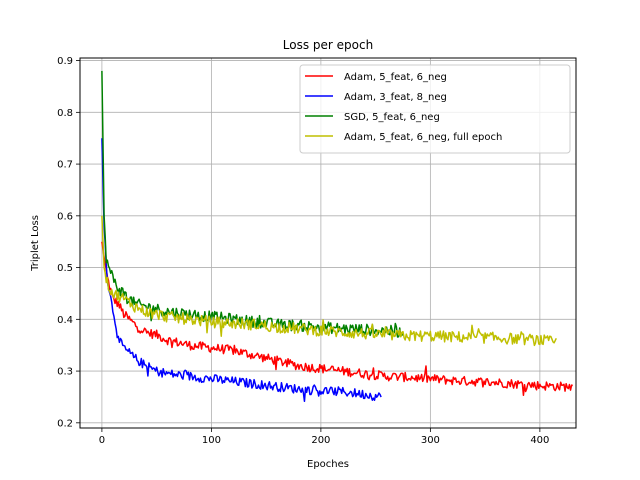  What do you see at coordinates (392, 117) in the screenshot?
I see `legend-label: SGD, 5_feat, 6_neg` at bounding box center [392, 117].